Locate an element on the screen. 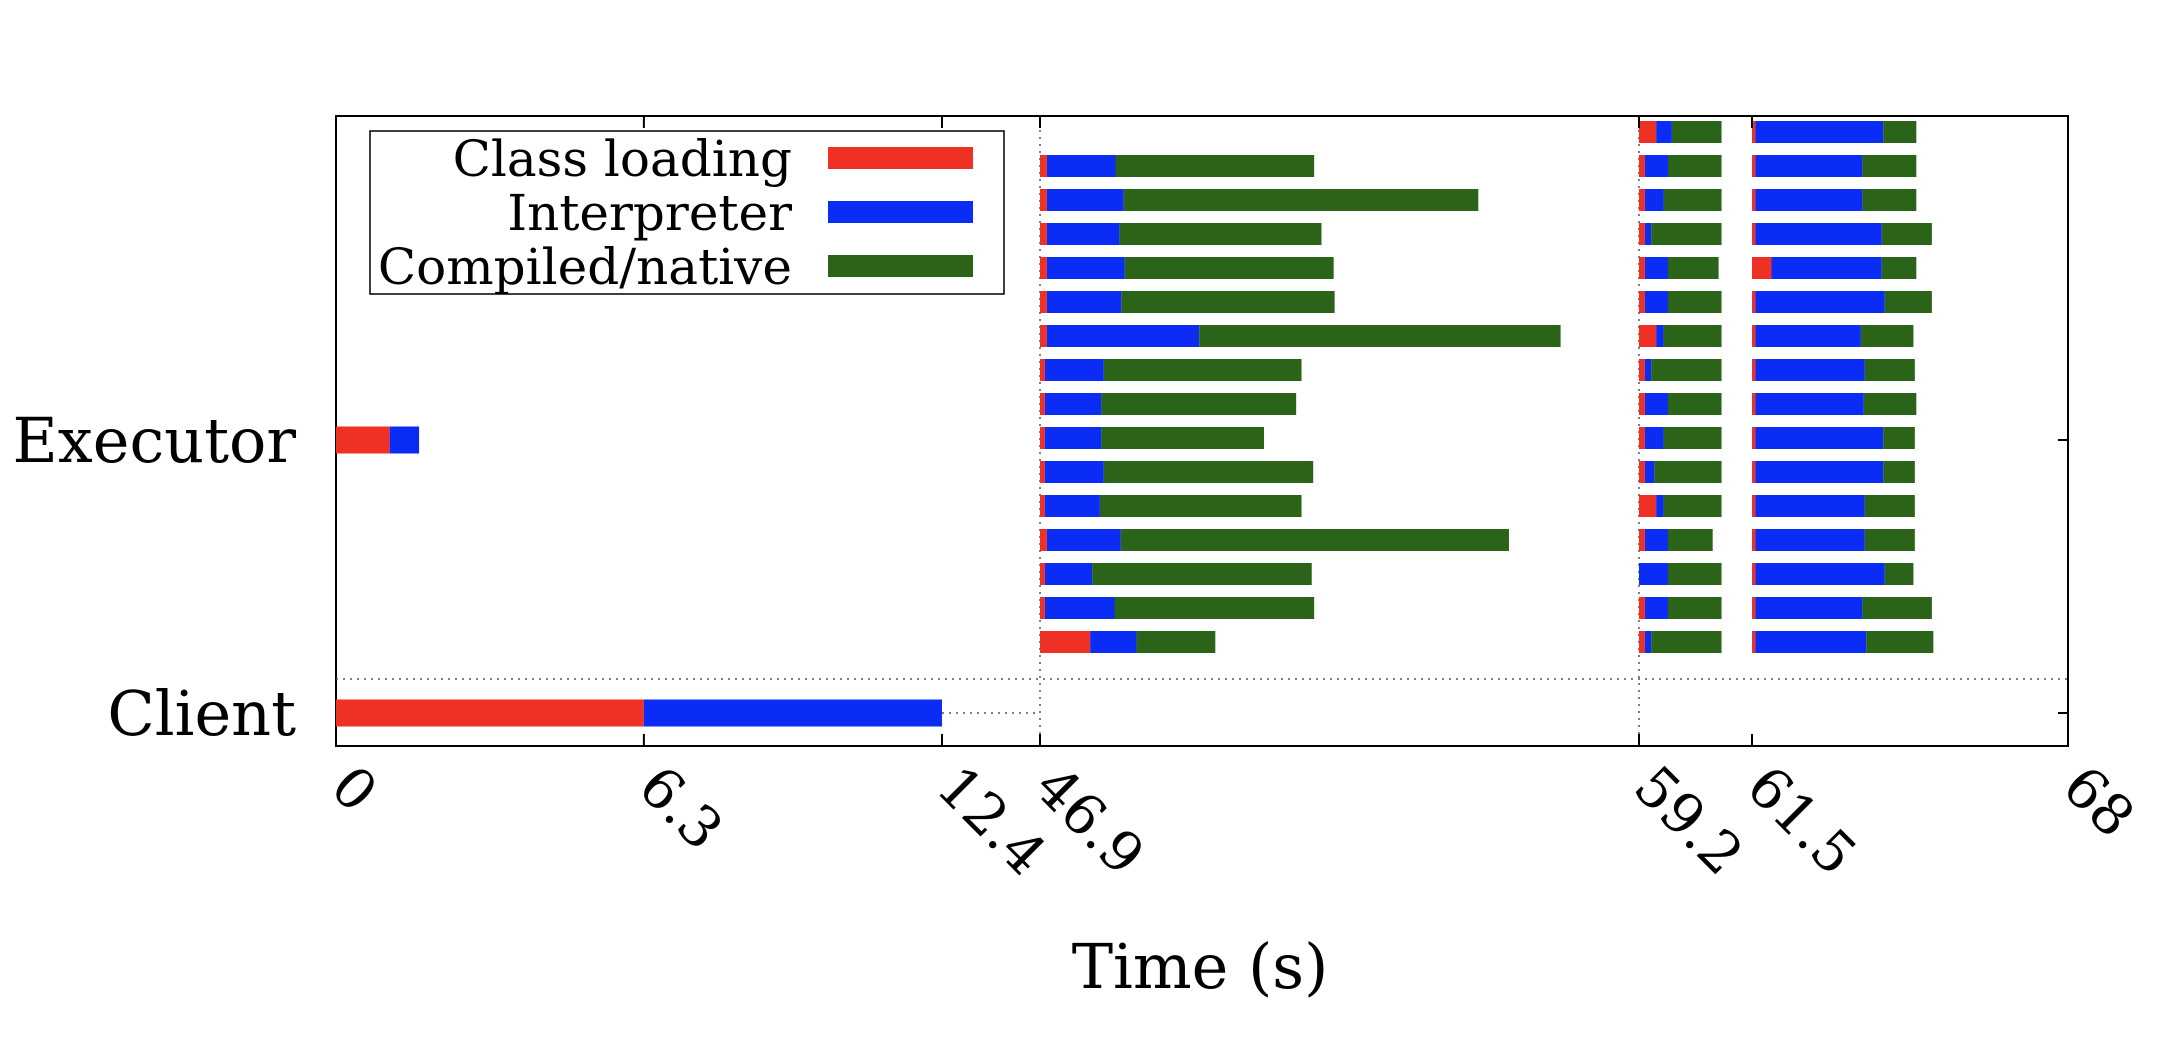 This screenshot has width=2182, height=1042. executor-startup-interpreter is located at coordinates (404, 440).